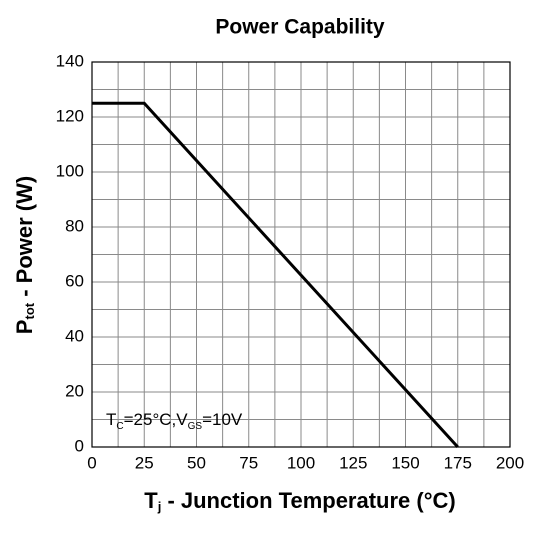  Describe the element at coordinates (74, 335) in the screenshot. I see `y-tick-label: 40` at that location.